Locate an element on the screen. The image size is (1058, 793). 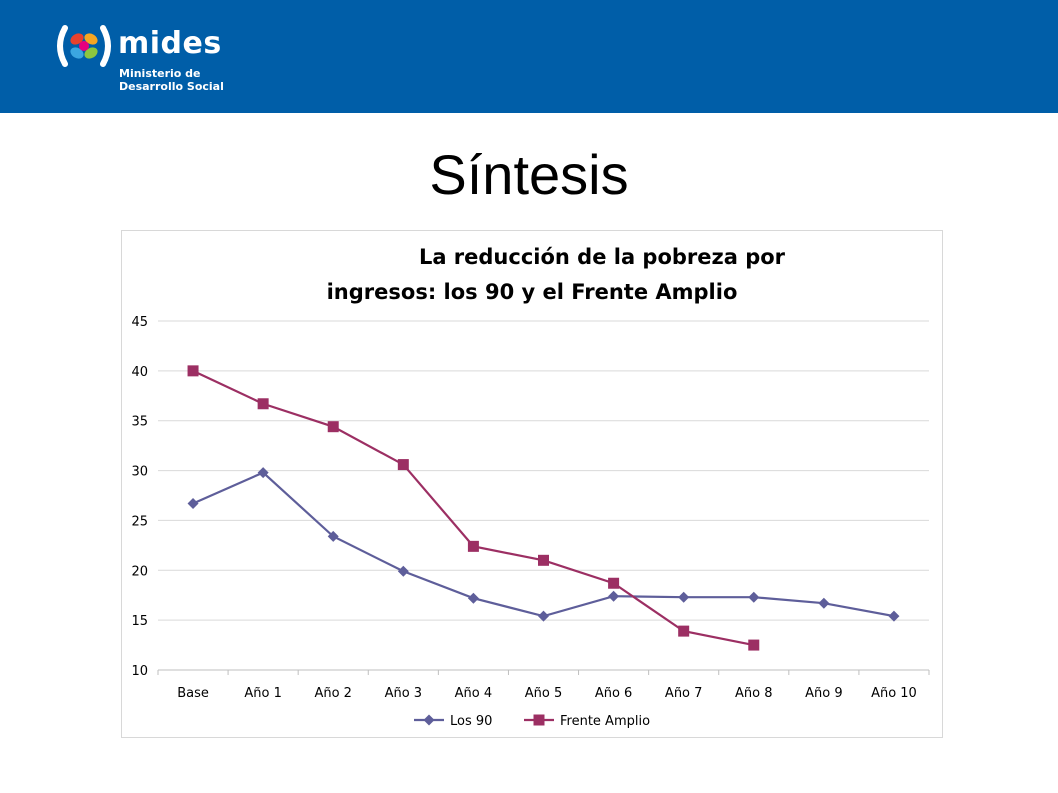
x-tick-label: Año 4 is located at coordinates (474, 693).